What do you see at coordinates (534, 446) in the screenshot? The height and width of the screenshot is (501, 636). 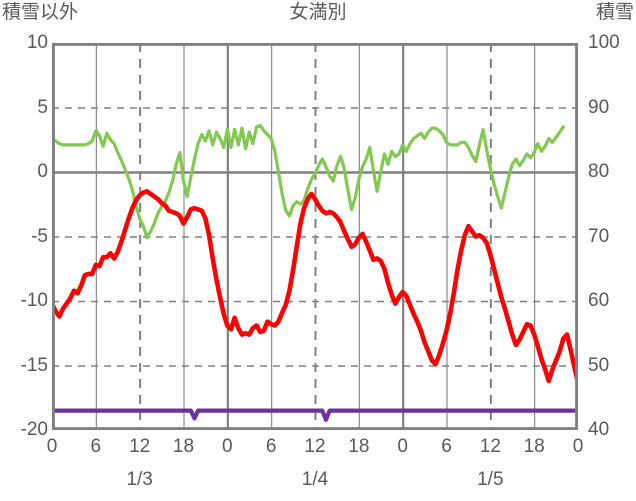 I see `x-tick-11: 18` at bounding box center [534, 446].